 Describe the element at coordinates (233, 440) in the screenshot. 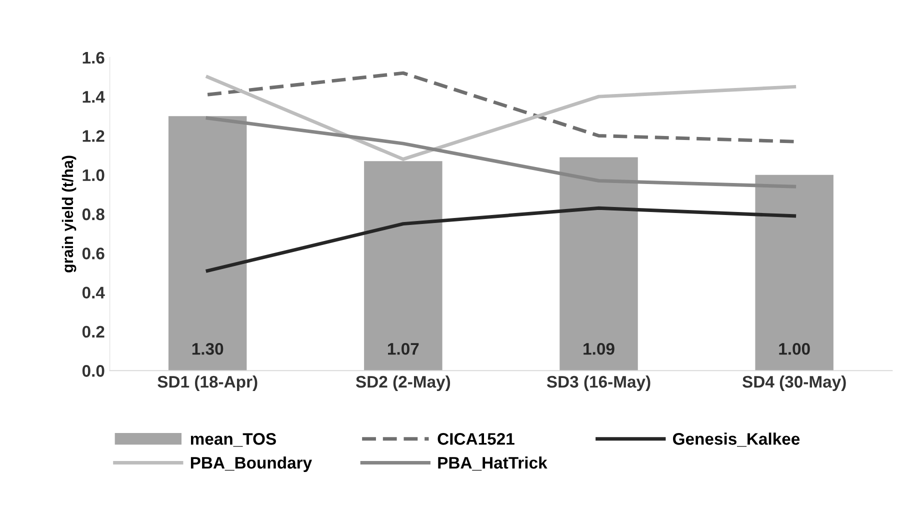

I see `legend-label: mean_TOS` at that location.